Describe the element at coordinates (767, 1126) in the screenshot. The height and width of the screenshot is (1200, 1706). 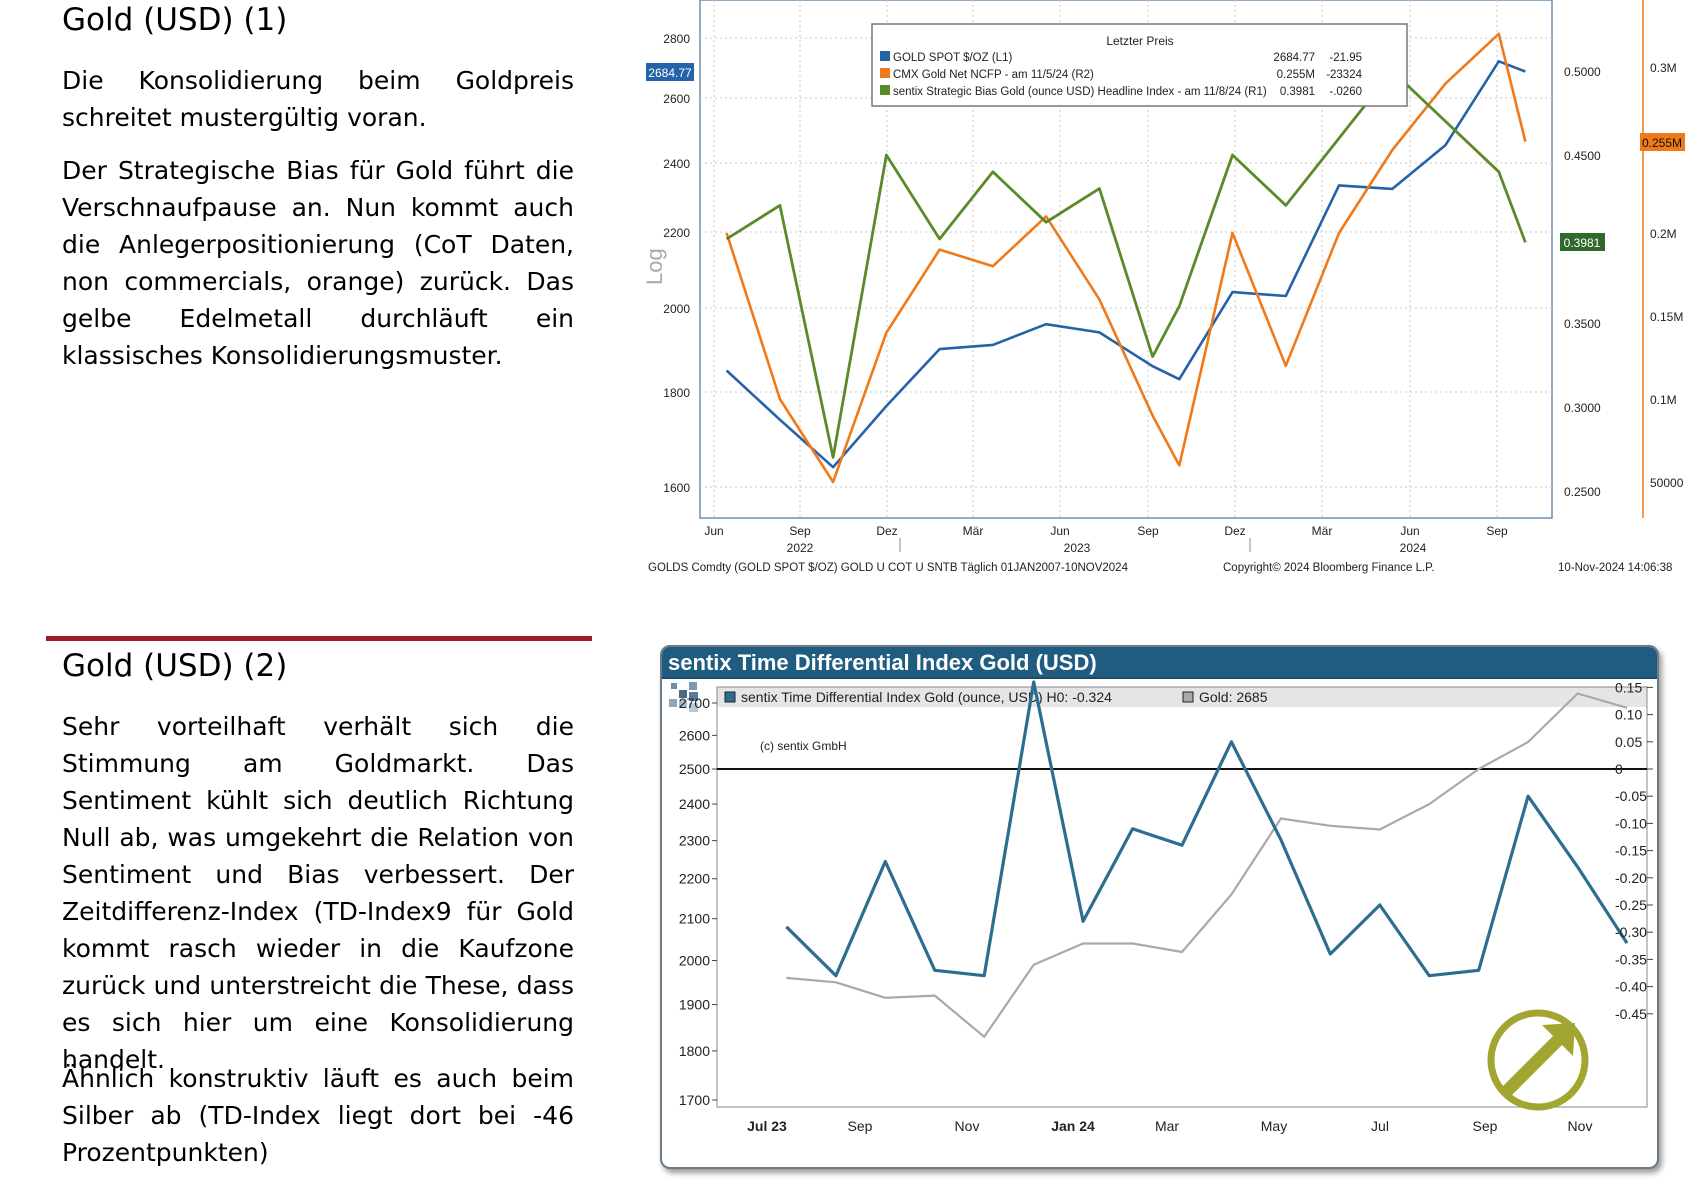
I see `chart2-x-label: Jul 23` at that location.